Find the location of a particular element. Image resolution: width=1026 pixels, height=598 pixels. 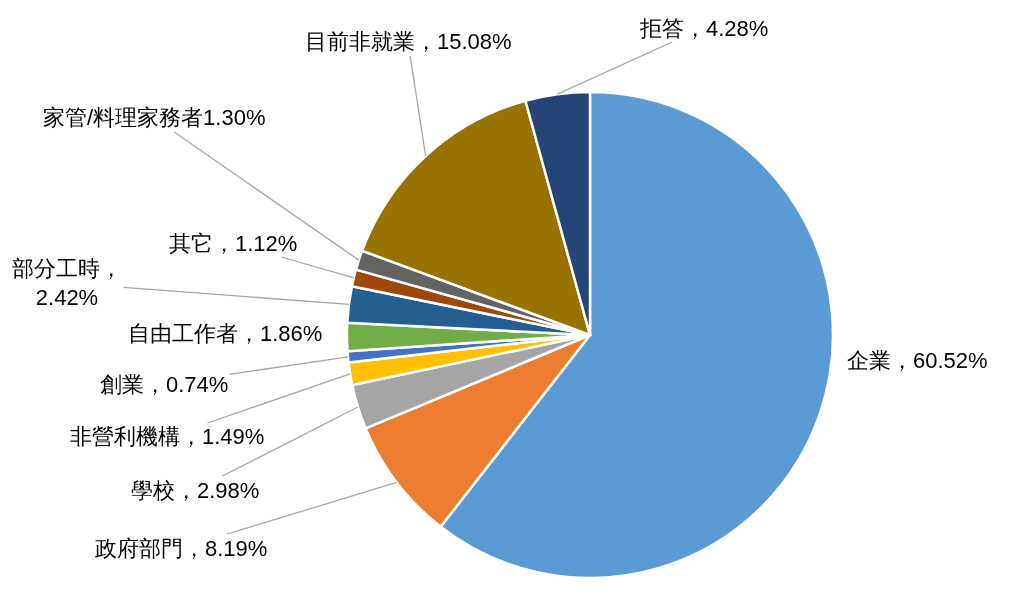

slice-label: 其它，1.12% is located at coordinates (233, 243).